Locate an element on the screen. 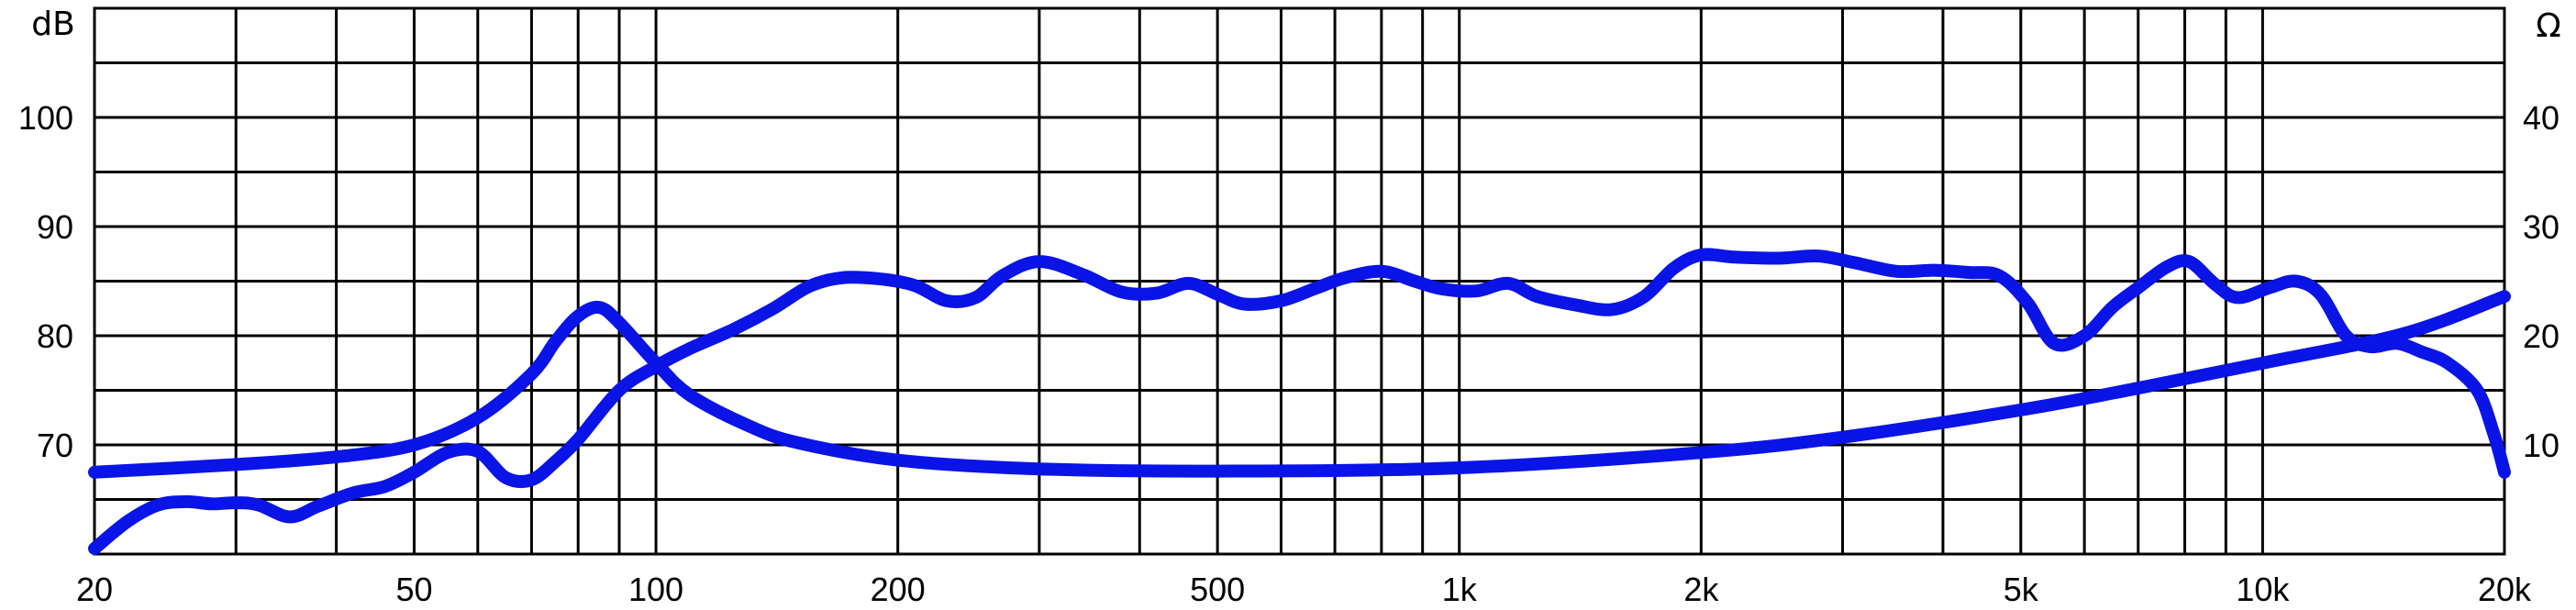  y-right-tick-label: 20 is located at coordinates (2541, 336).